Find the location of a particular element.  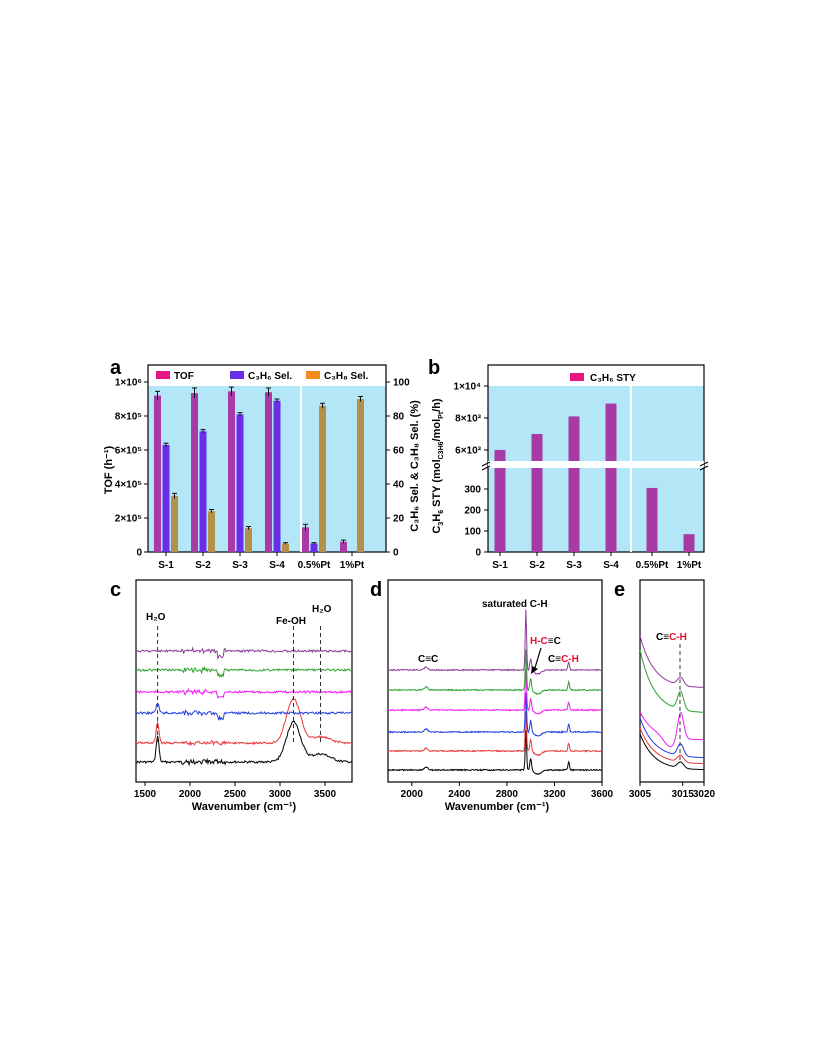

xtick-label-a-4: 0.5%Pt is located at coordinates (314, 565).